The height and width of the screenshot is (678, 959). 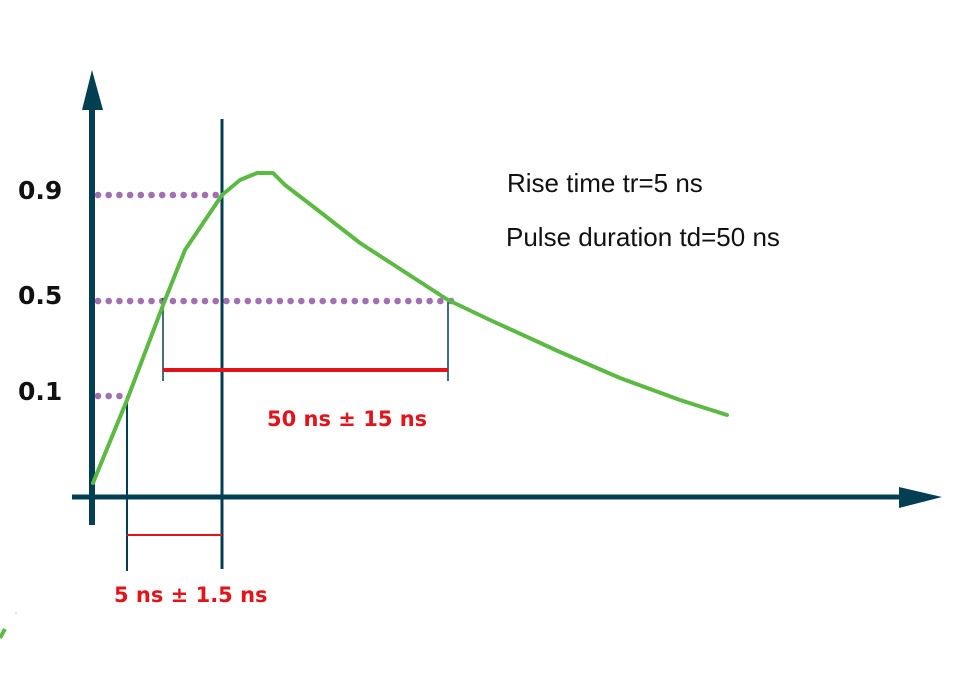 I want to click on y-tick-0.9: 0.9, so click(x=40, y=190).